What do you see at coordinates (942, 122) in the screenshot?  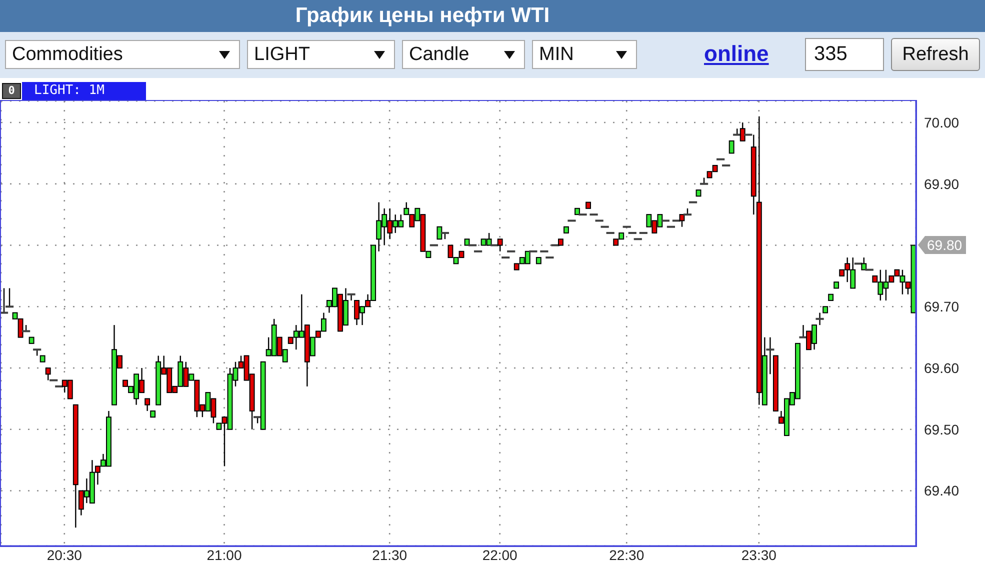 I see `y-tick-label: 70.00` at bounding box center [942, 122].